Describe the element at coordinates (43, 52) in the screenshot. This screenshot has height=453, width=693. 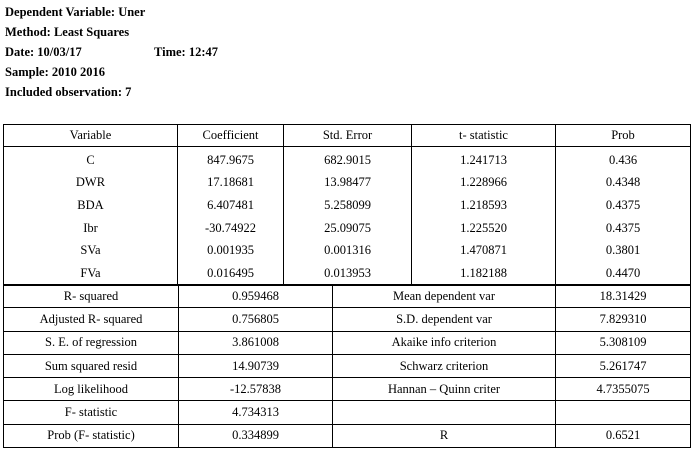
I see `date: Date: 10/03/17` at that location.